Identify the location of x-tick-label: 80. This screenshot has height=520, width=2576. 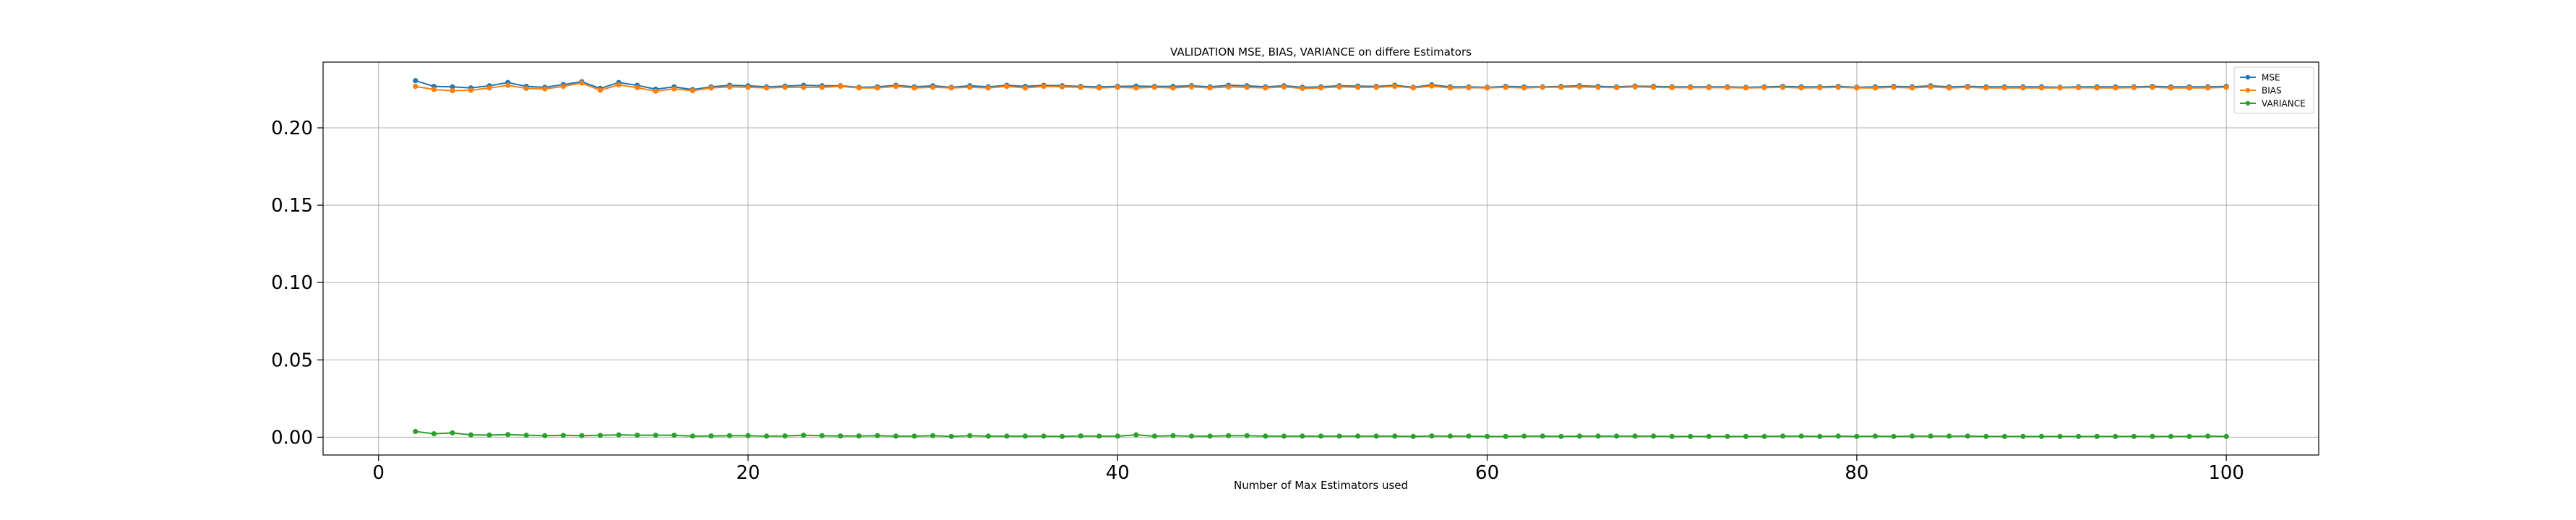
(1857, 473).